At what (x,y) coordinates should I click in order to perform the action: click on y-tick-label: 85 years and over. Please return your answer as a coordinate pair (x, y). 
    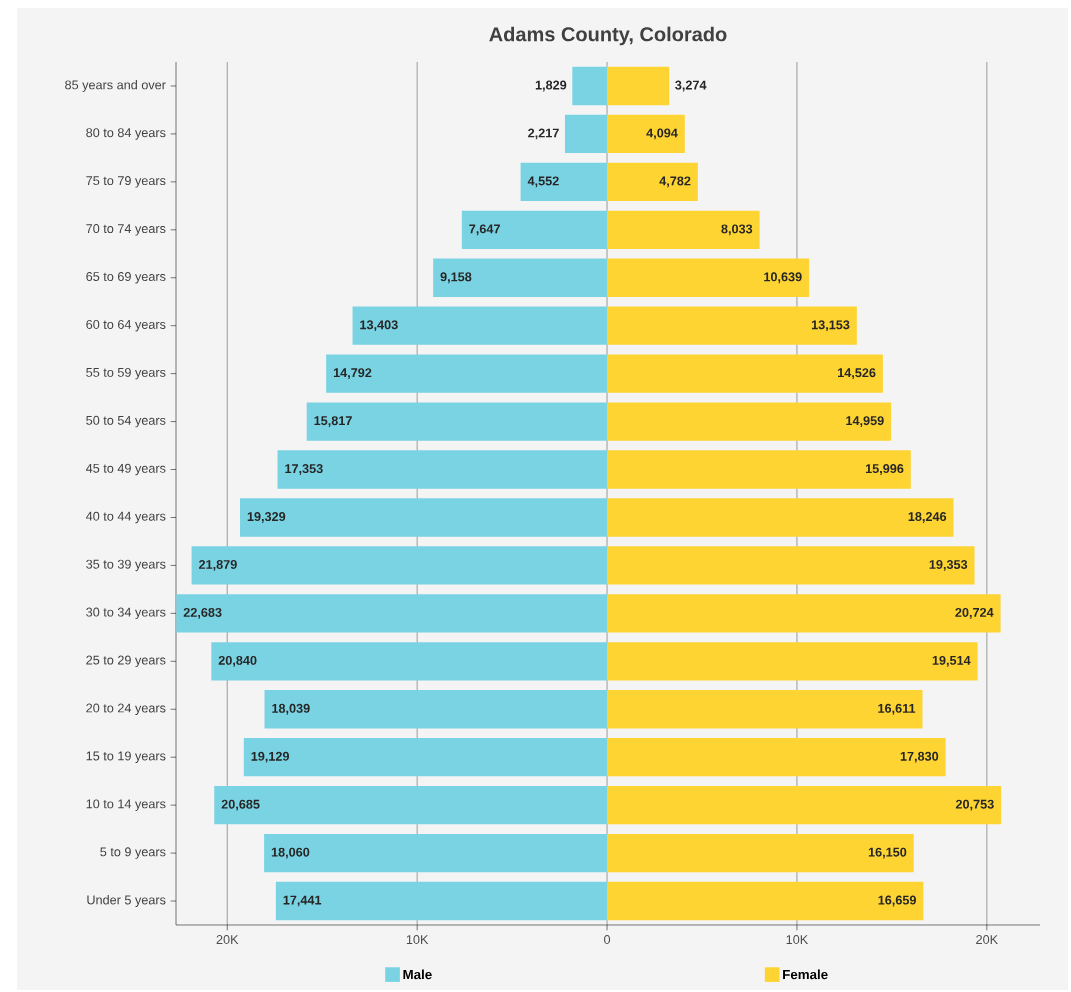
    Looking at the image, I should click on (115, 86).